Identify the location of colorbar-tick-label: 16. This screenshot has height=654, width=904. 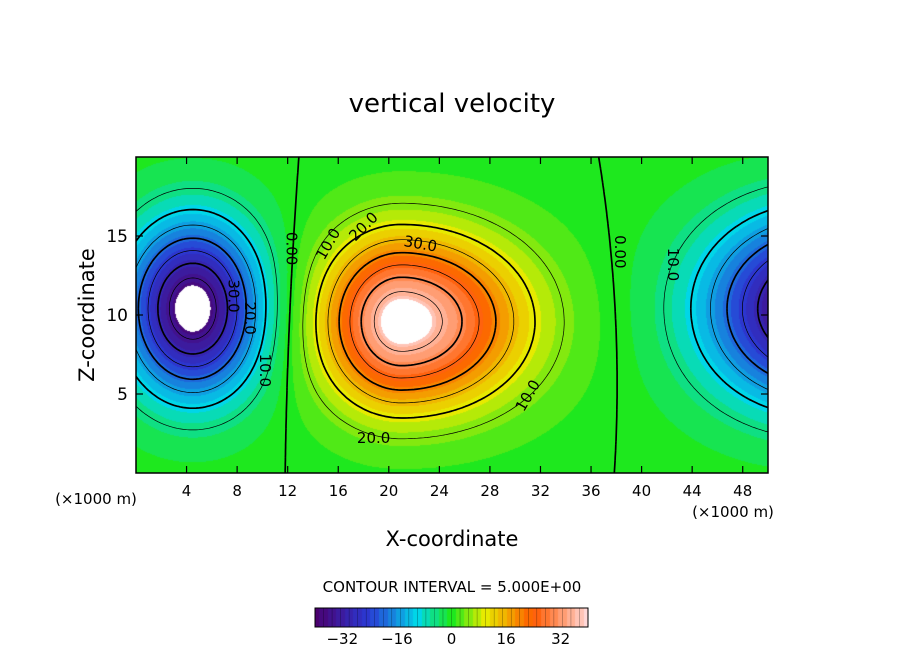
(506, 639).